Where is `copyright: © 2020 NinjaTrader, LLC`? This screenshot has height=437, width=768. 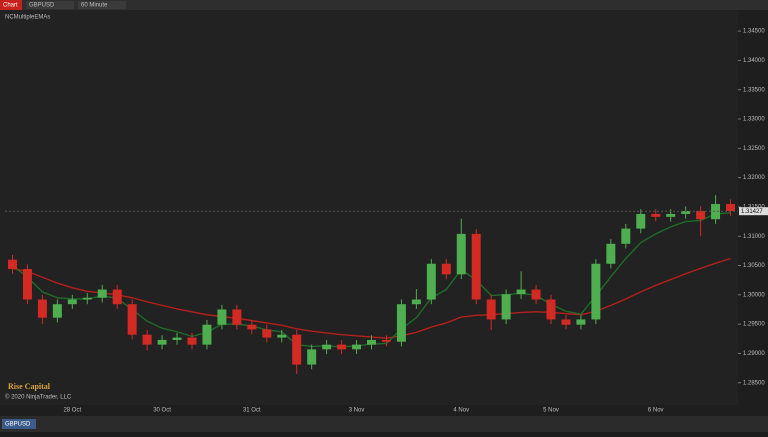
copyright: © 2020 NinjaTrader, LLC is located at coordinates (38, 397).